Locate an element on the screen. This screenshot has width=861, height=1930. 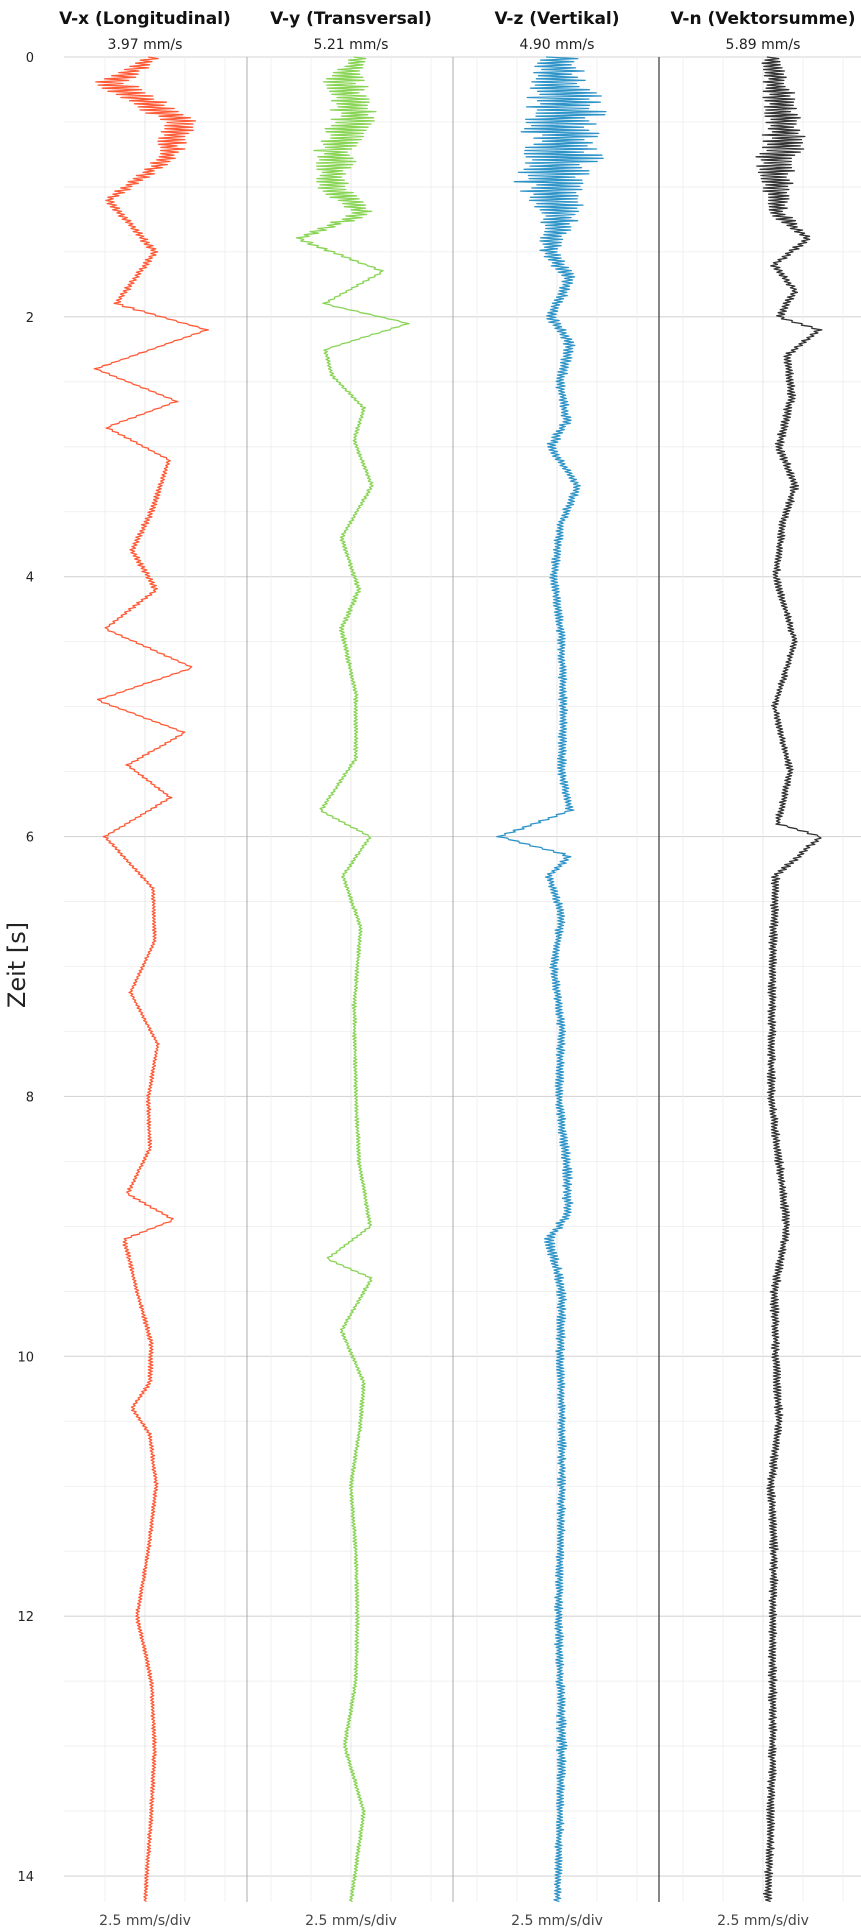
time-tick-label: 2 is located at coordinates (30, 318).